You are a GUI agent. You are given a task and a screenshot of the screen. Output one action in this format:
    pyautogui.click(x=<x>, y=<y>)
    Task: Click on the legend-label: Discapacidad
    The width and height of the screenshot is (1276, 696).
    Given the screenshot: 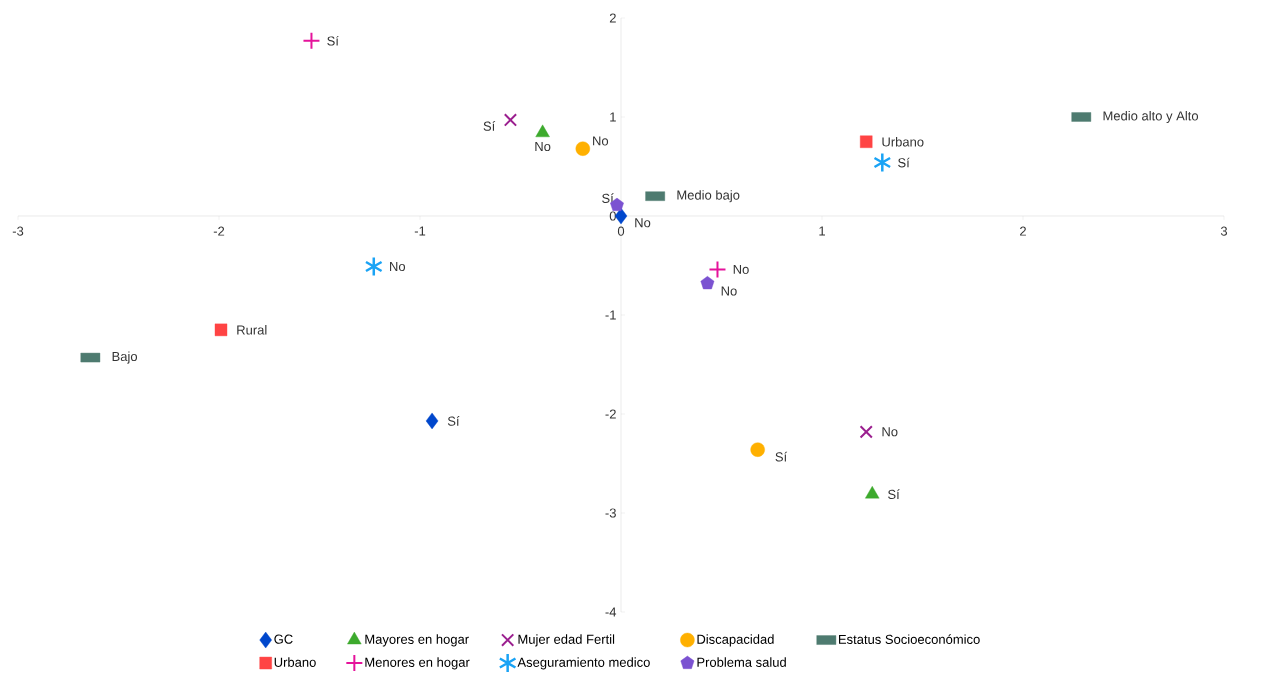 What is the action you would take?
    pyautogui.click(x=735, y=640)
    